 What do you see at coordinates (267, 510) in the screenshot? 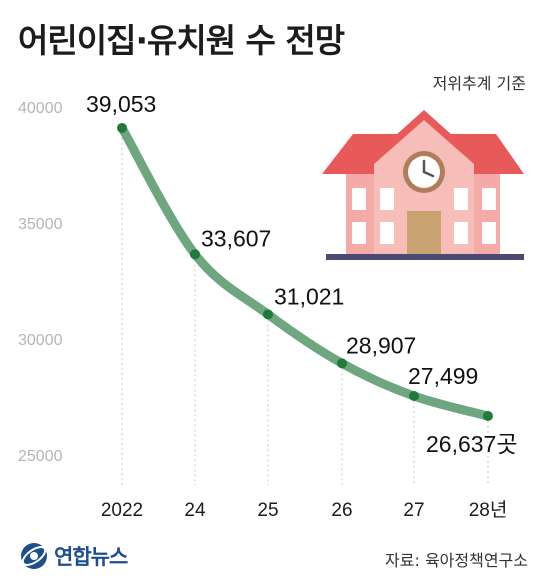
I see `x-tick-label: 25` at bounding box center [267, 510].